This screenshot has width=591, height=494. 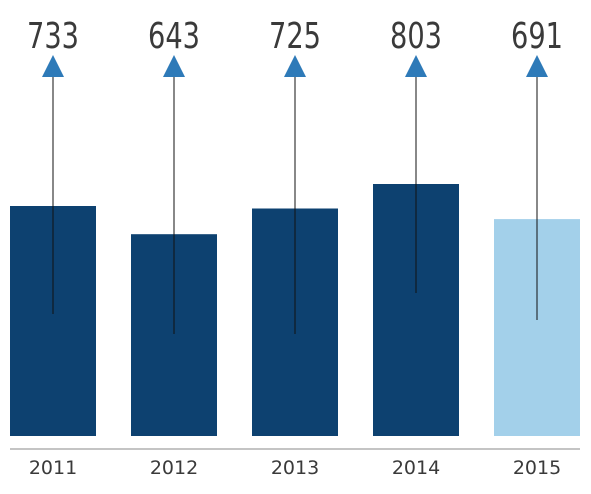 What do you see at coordinates (537, 36) in the screenshot?
I see `value-label-2015: 691` at bounding box center [537, 36].